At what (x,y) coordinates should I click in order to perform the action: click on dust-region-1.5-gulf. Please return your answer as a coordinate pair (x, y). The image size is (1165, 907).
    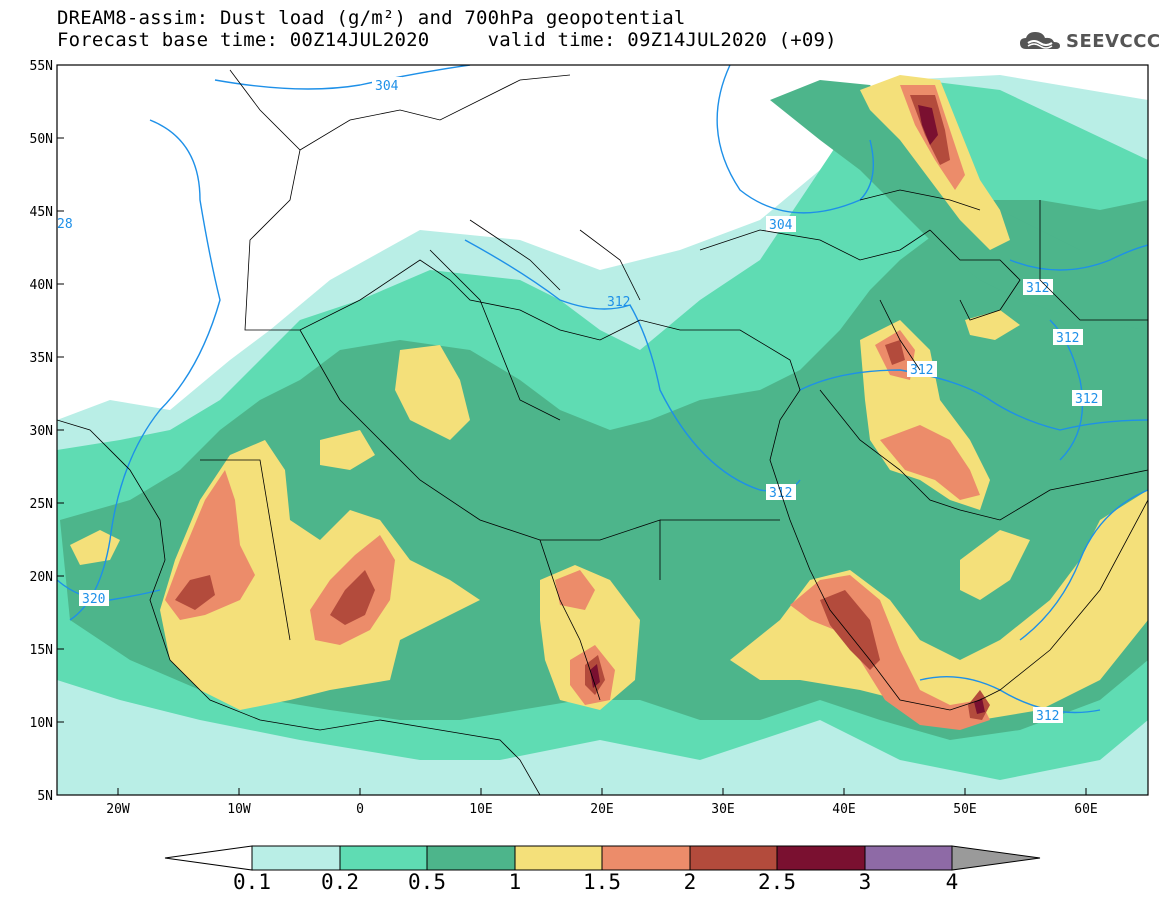
    Looking at the image, I should click on (930, 462).